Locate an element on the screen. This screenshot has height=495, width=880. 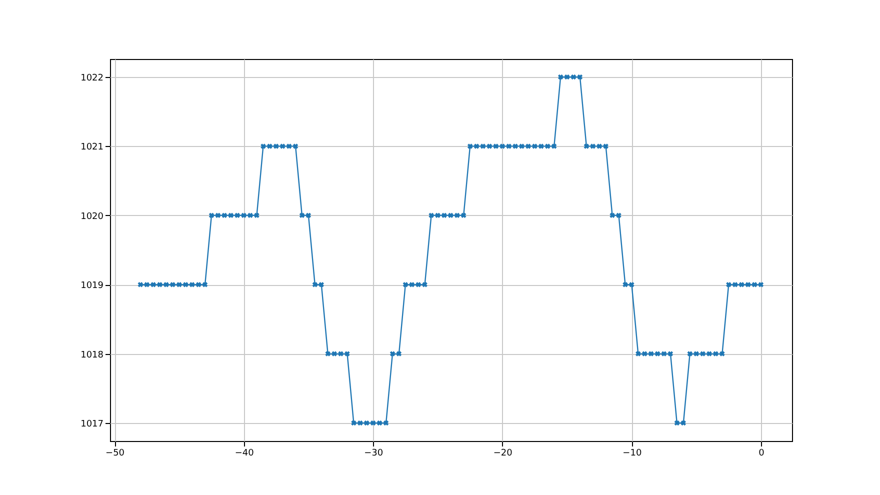
y-tick-label: 1020 is located at coordinates (92, 217).